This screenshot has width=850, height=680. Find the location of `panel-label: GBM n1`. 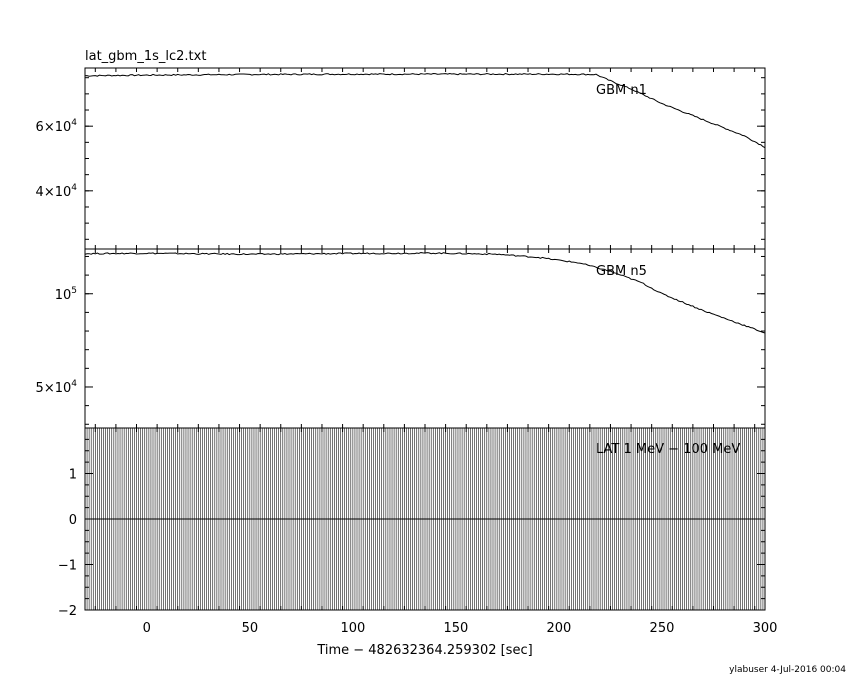

panel-label: GBM n1 is located at coordinates (621, 90).